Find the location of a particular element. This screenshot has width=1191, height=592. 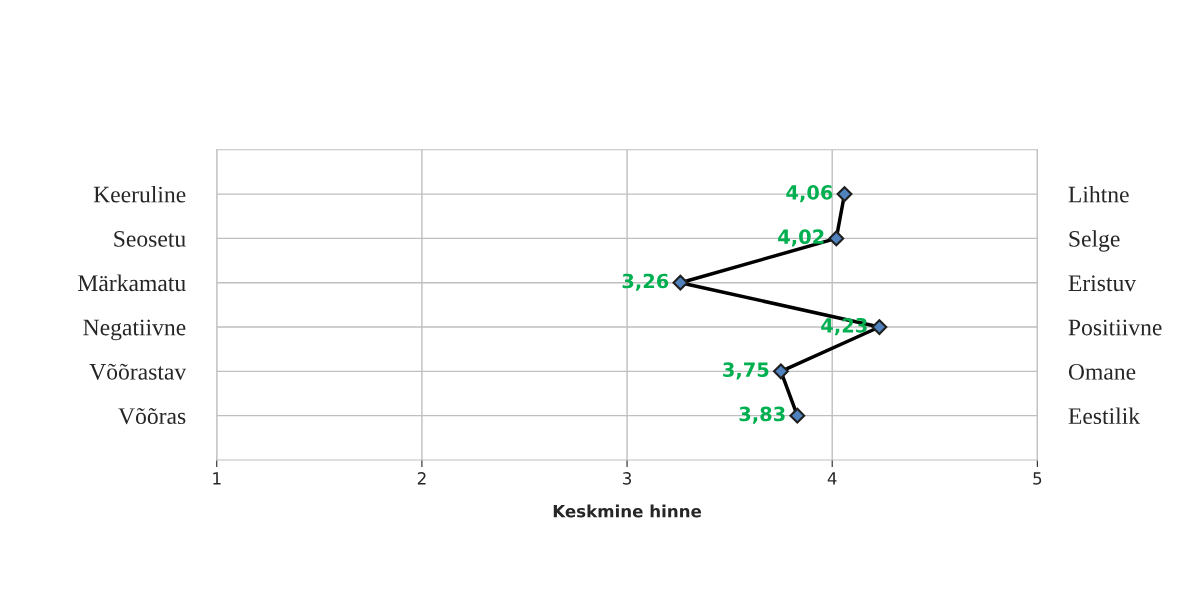

data-label: 4,23 is located at coordinates (844, 326).